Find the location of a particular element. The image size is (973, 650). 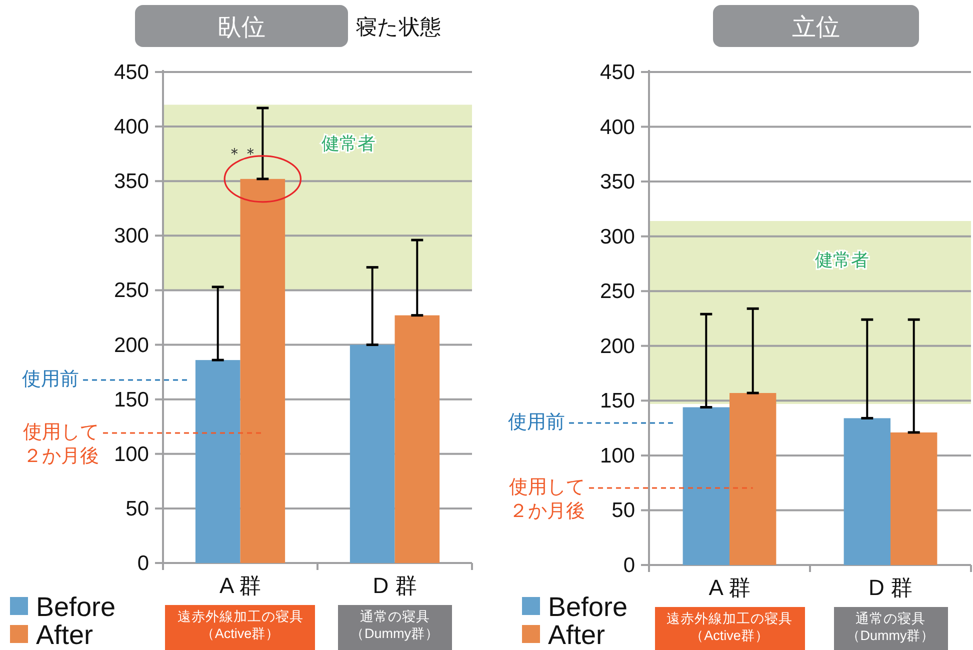

chart-title: 臥位 is located at coordinates (242, 27).